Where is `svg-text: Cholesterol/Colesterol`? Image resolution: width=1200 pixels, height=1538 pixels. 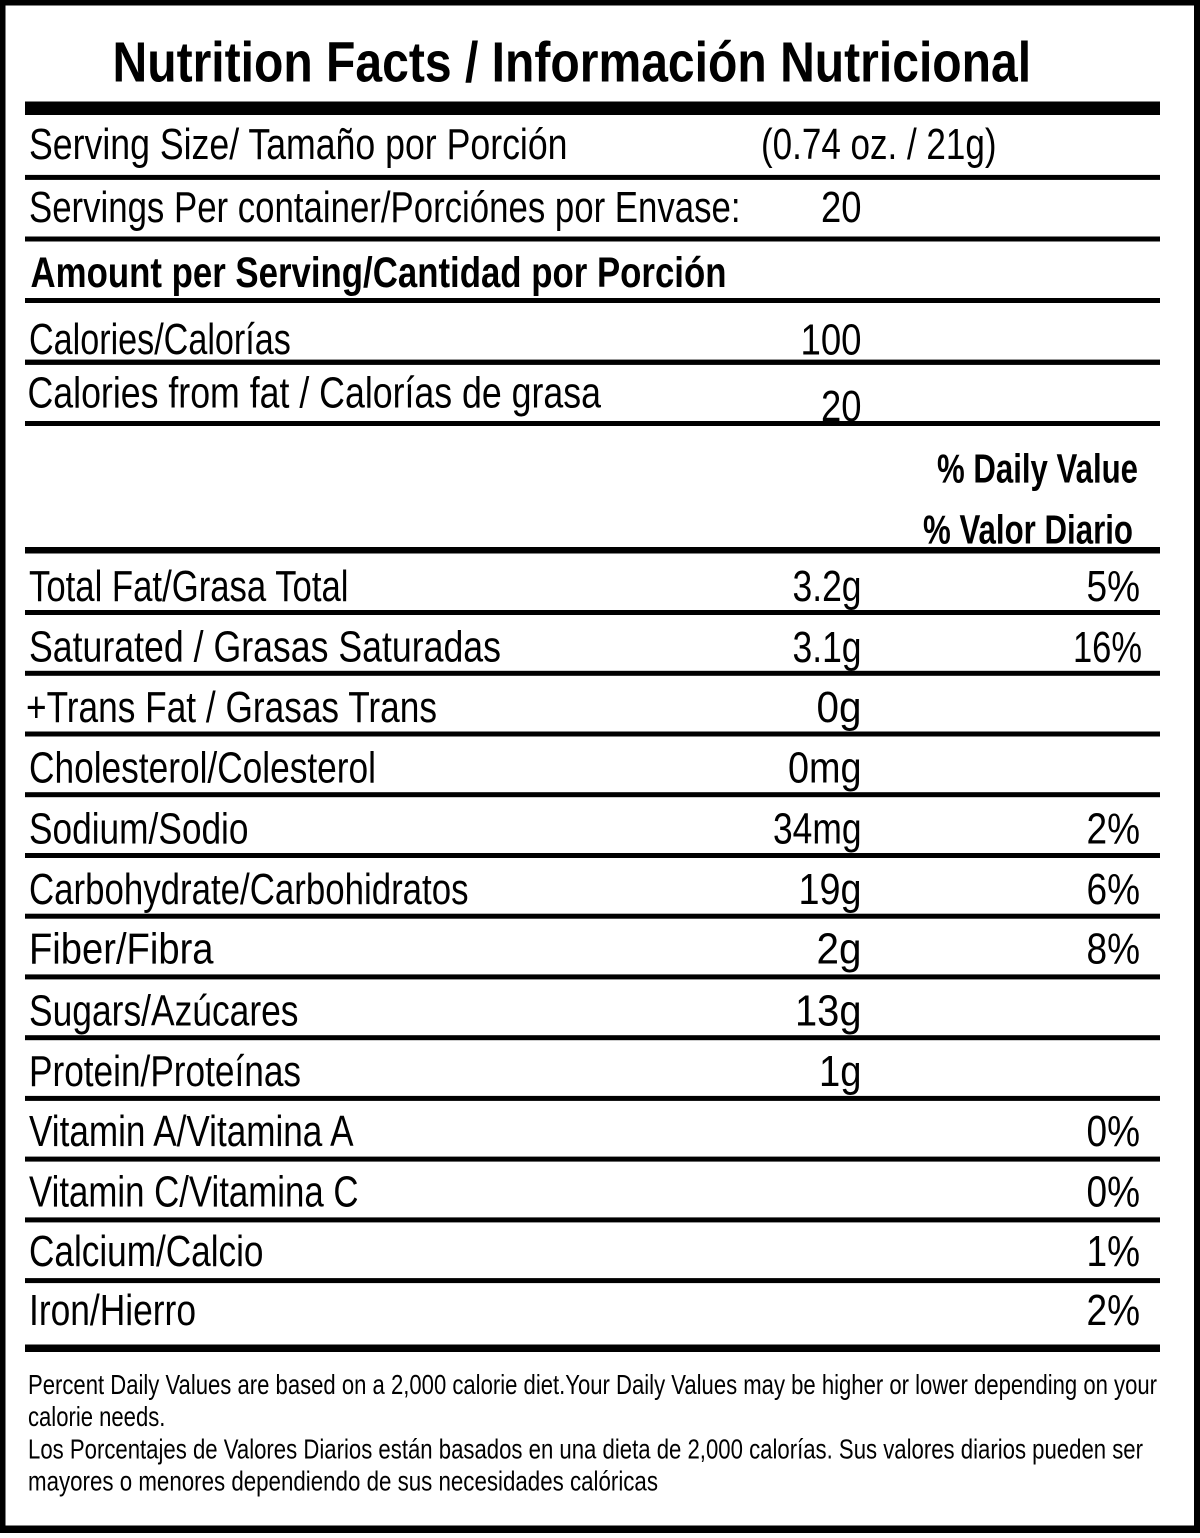
svg-text: Cholesterol/Colesterol is located at coordinates (202, 768).